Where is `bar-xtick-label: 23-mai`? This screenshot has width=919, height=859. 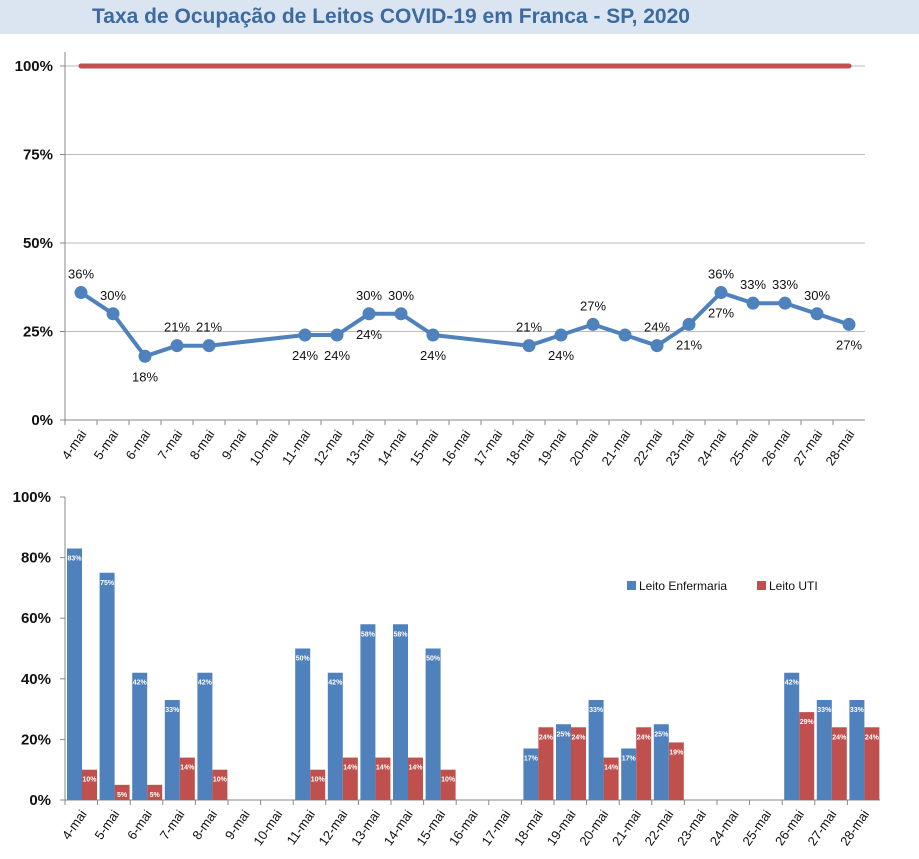 bar-xtick-label: 23-mai is located at coordinates (691, 827).